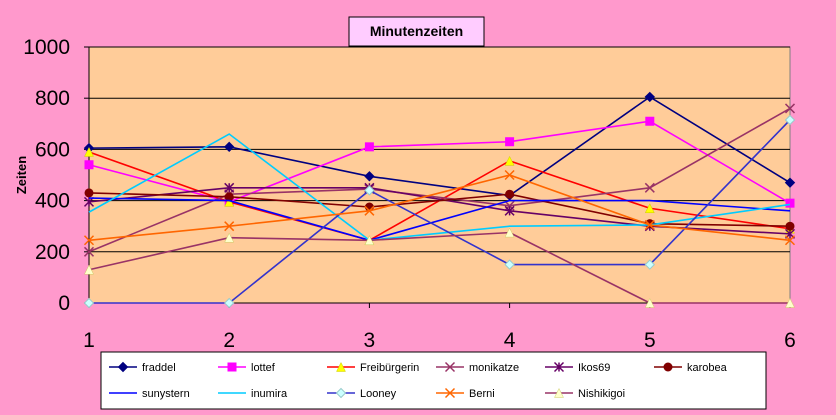 This screenshot has height=415, width=836. I want to click on legend-item: fraddel, so click(142, 367).